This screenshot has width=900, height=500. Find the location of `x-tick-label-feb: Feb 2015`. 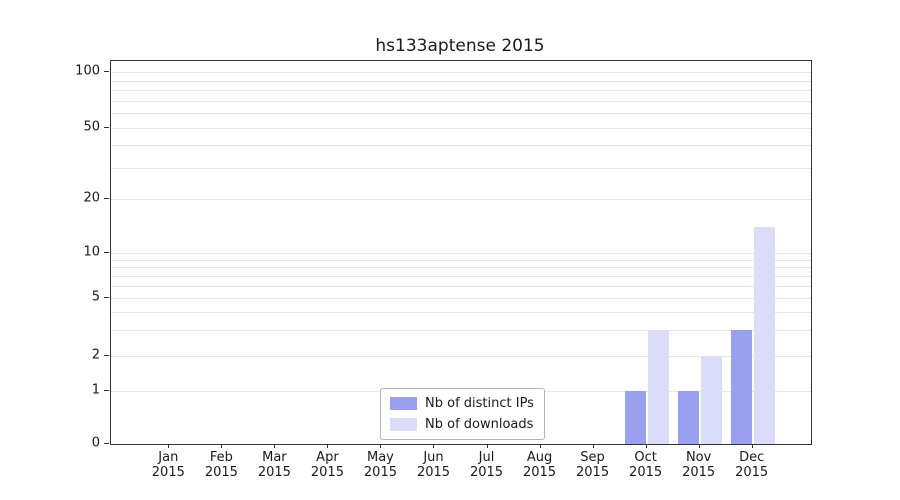

x-tick-label-feb: Feb 2015 is located at coordinates (221, 465).